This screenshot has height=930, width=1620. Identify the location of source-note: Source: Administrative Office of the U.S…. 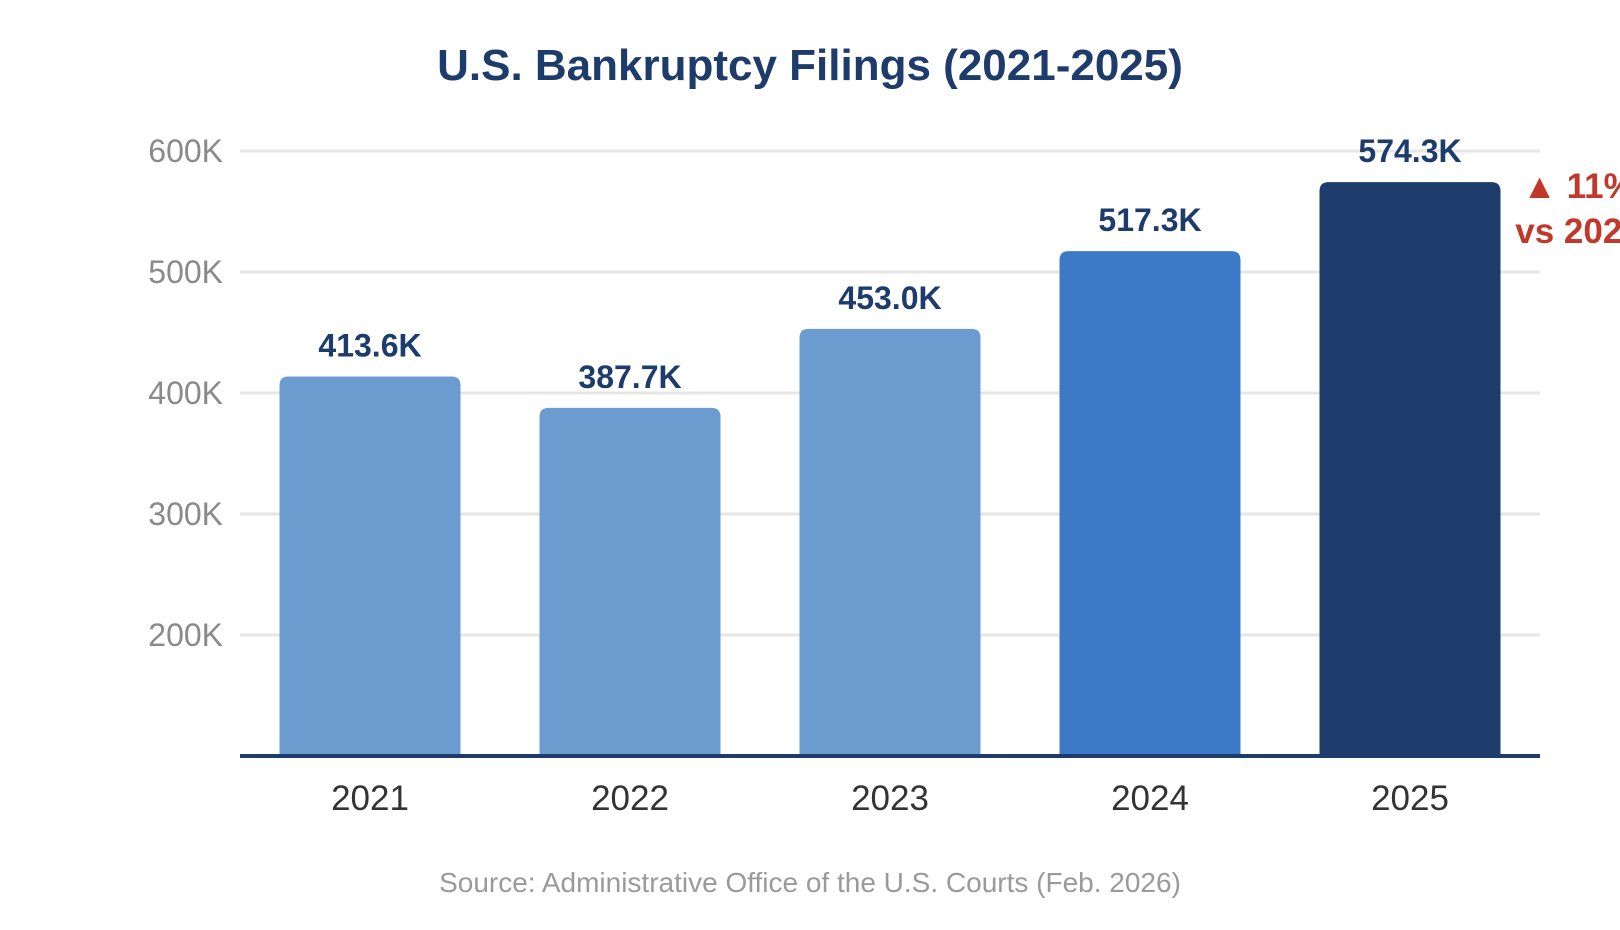
(810, 882).